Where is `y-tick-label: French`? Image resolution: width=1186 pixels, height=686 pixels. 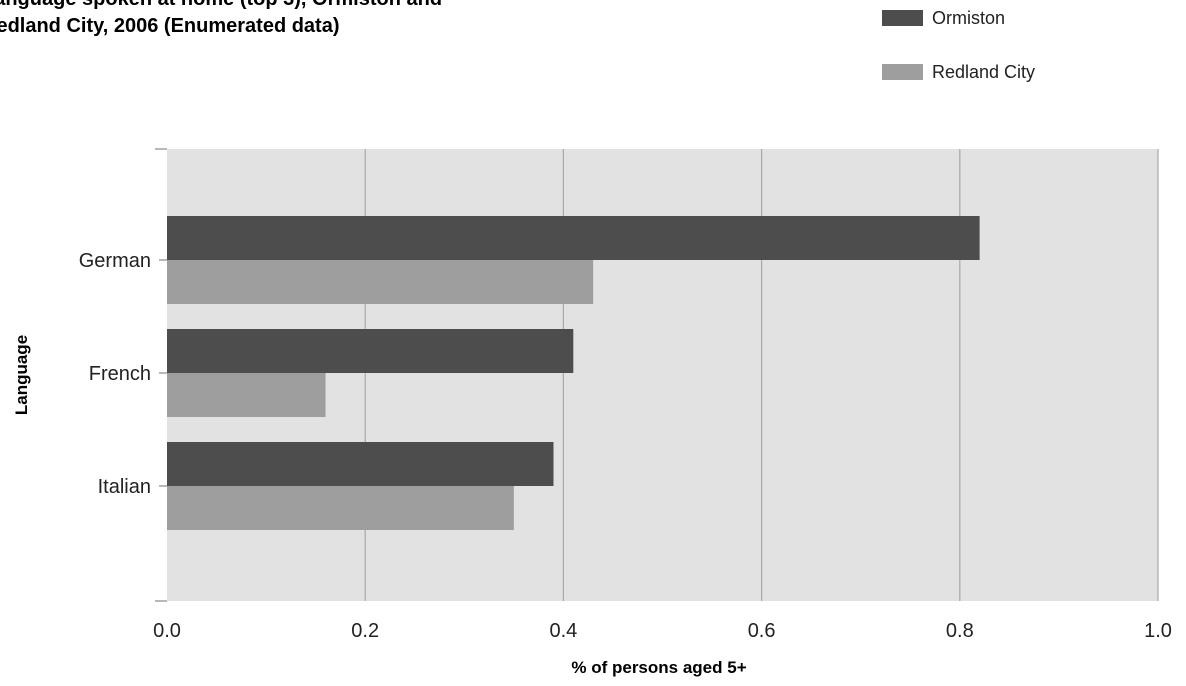 y-tick-label: French is located at coordinates (120, 374).